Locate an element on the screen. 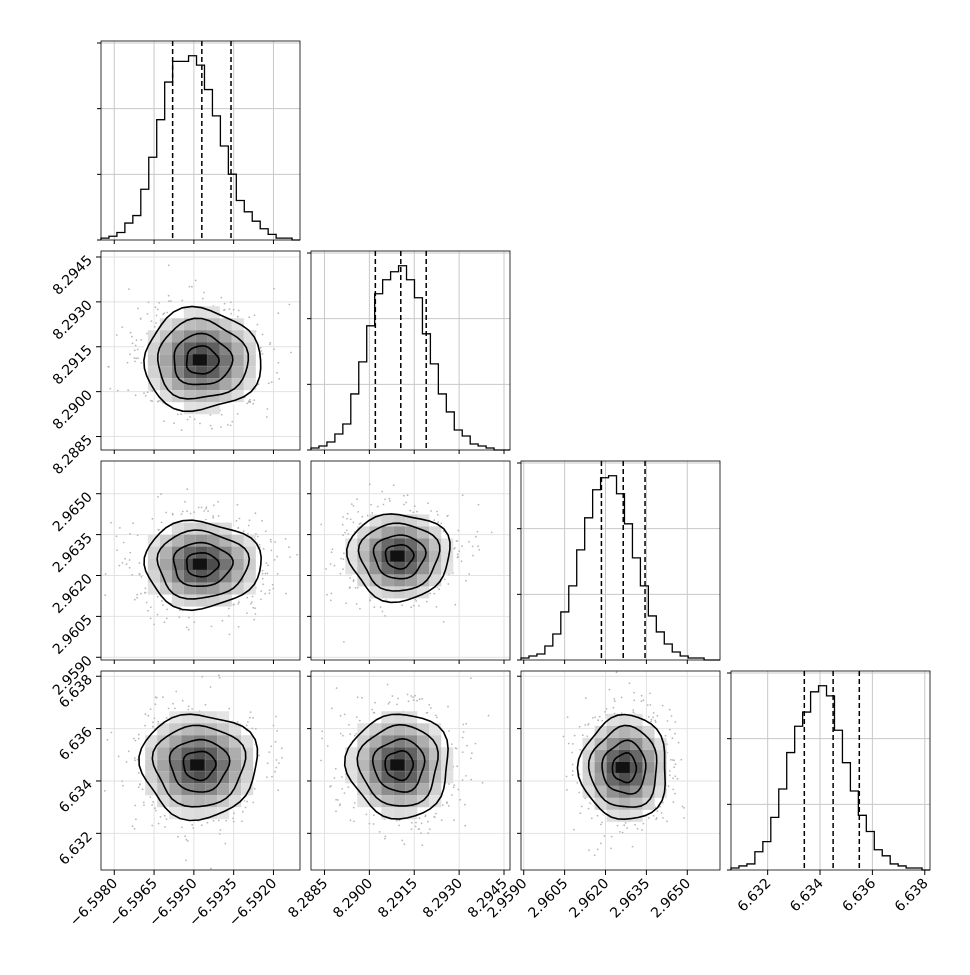  panel-frame is located at coordinates (620, 560).